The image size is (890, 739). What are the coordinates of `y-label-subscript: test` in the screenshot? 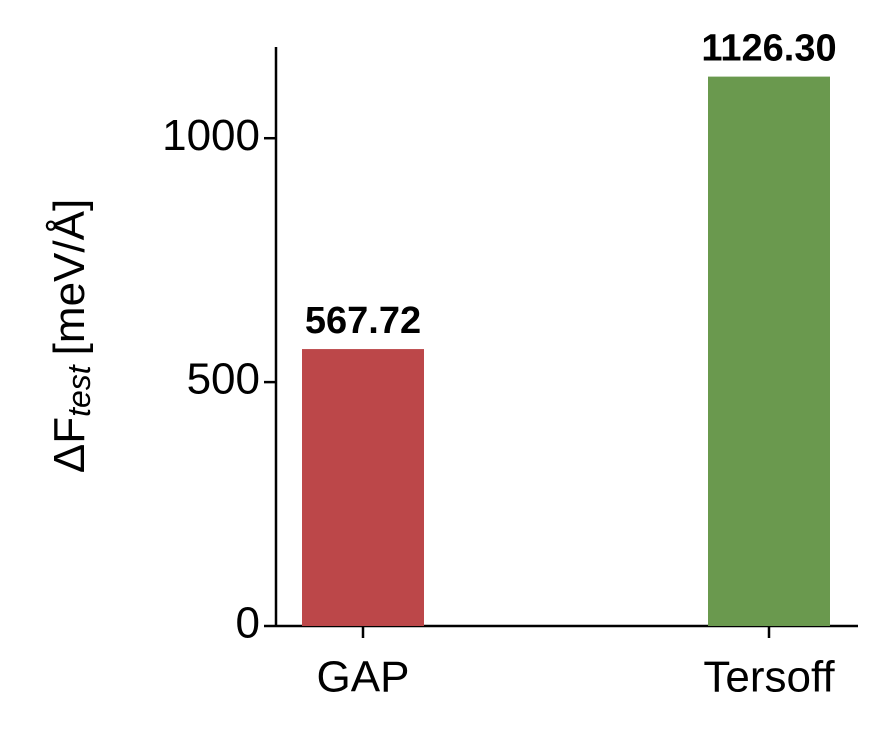 It's located at (79, 390).